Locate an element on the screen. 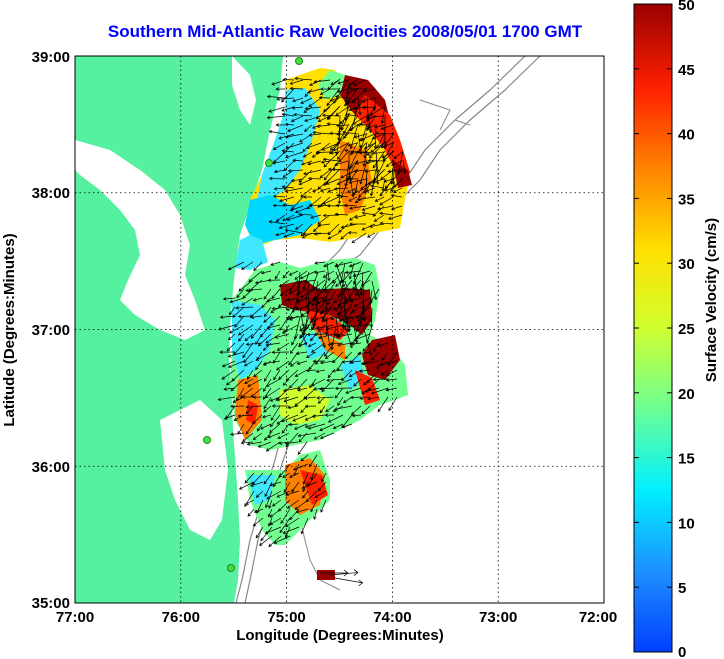  x-tick-label: 76:00 is located at coordinates (181, 617).